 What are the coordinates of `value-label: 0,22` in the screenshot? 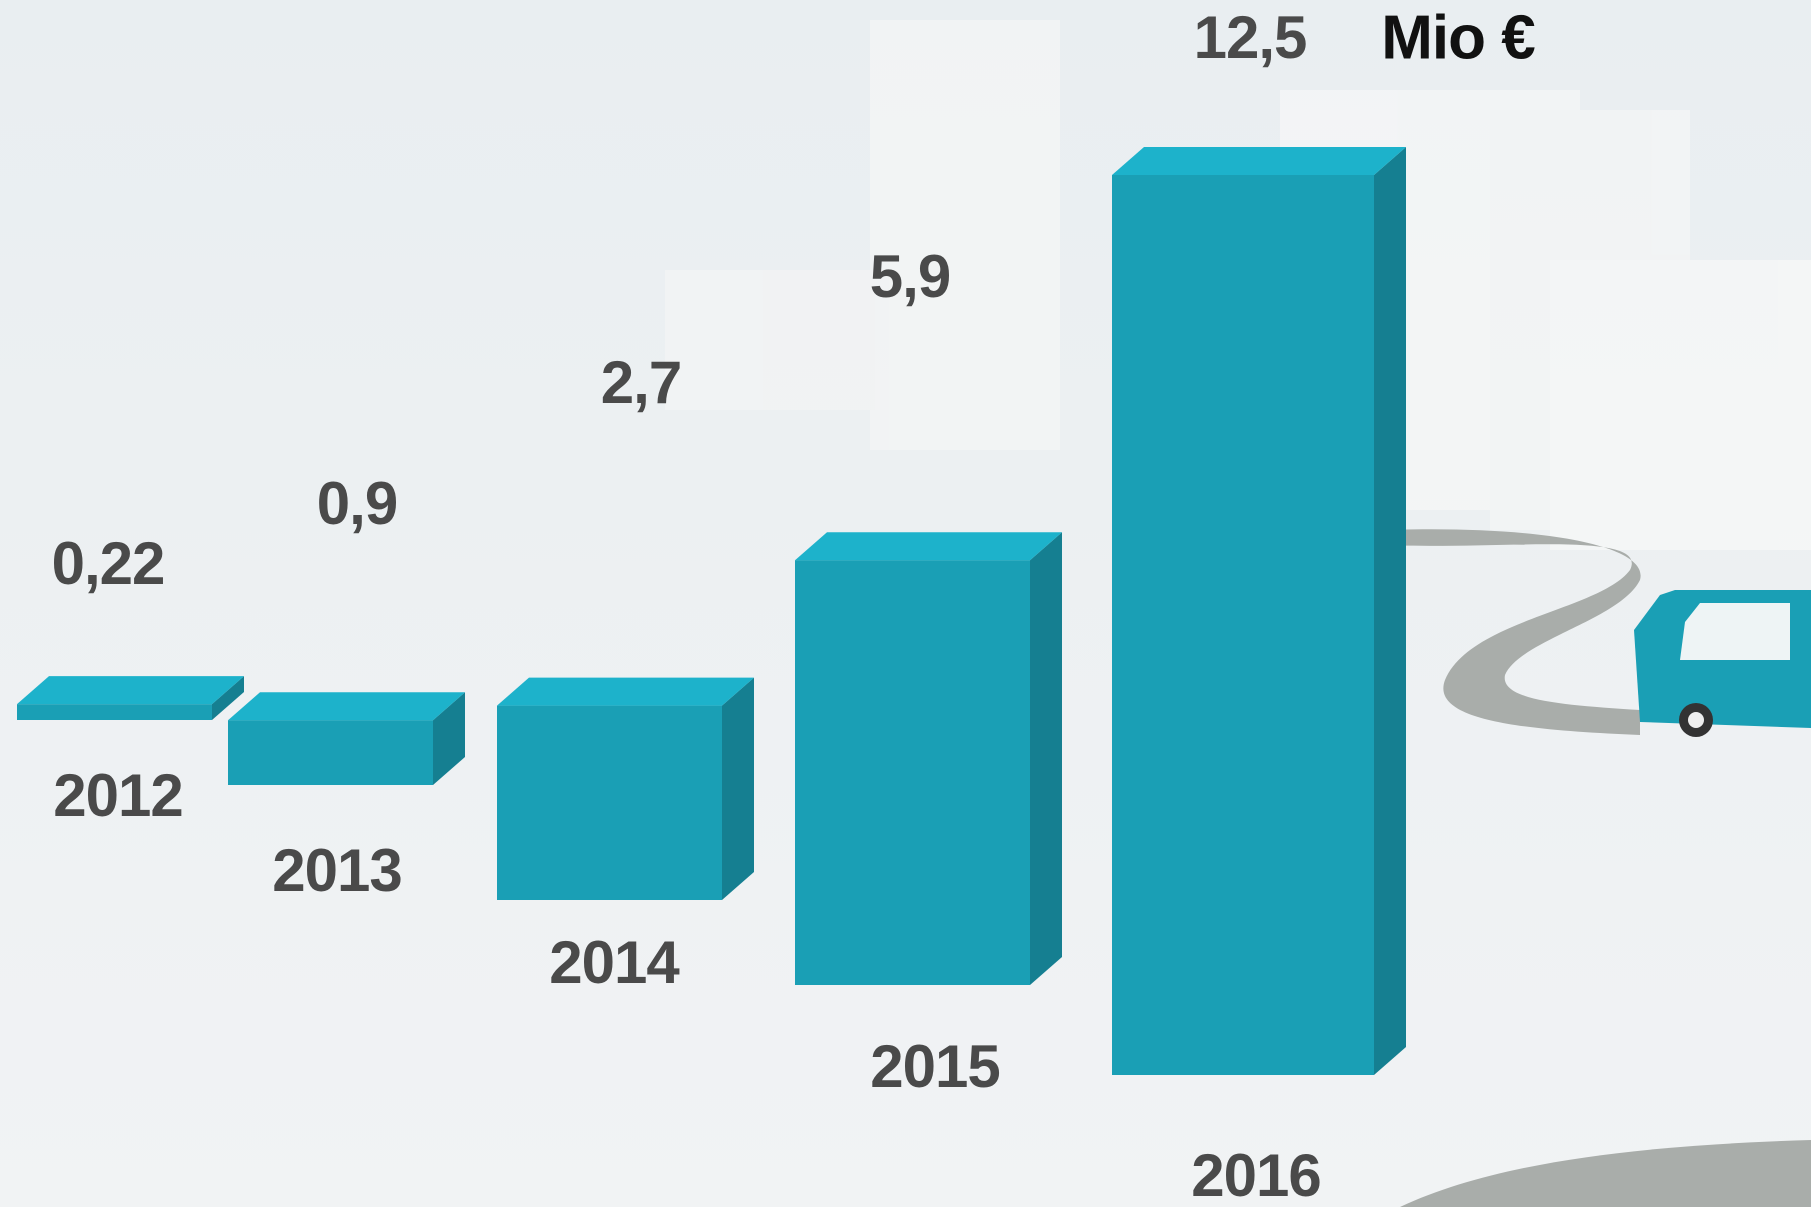 It's located at (108, 563).